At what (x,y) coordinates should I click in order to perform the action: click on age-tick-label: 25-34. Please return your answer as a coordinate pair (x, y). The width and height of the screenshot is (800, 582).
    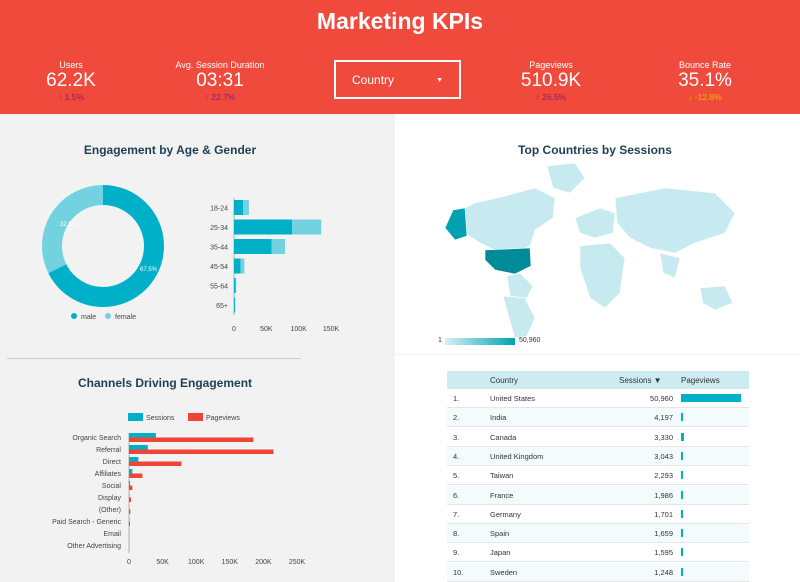
    Looking at the image, I should click on (219, 228).